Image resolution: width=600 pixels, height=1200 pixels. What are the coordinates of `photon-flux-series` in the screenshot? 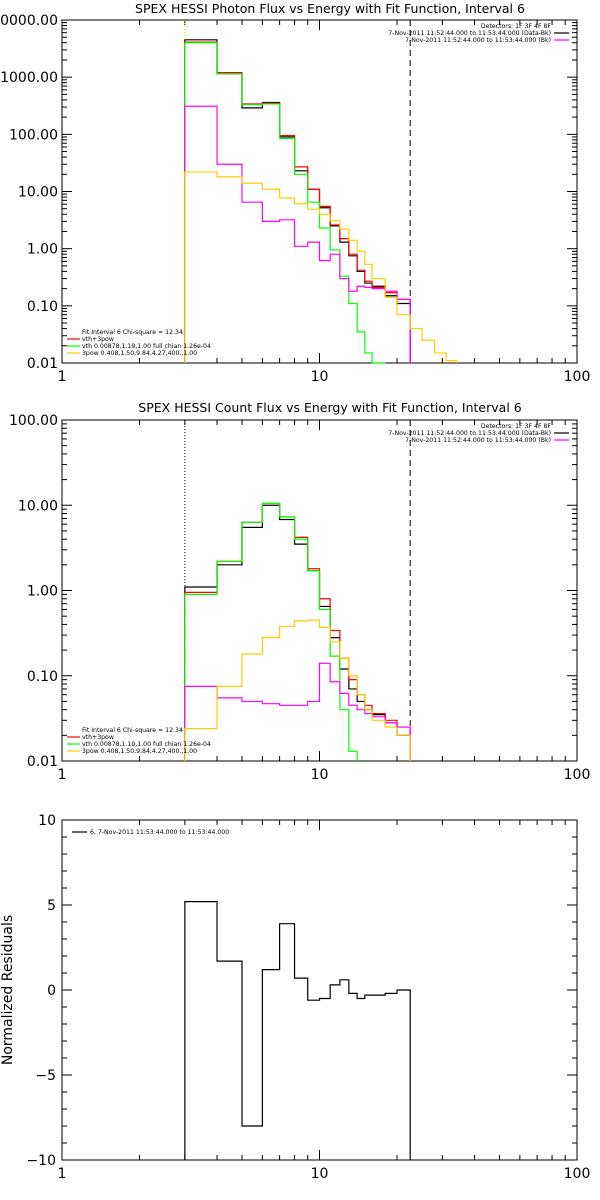 It's located at (320, 201).